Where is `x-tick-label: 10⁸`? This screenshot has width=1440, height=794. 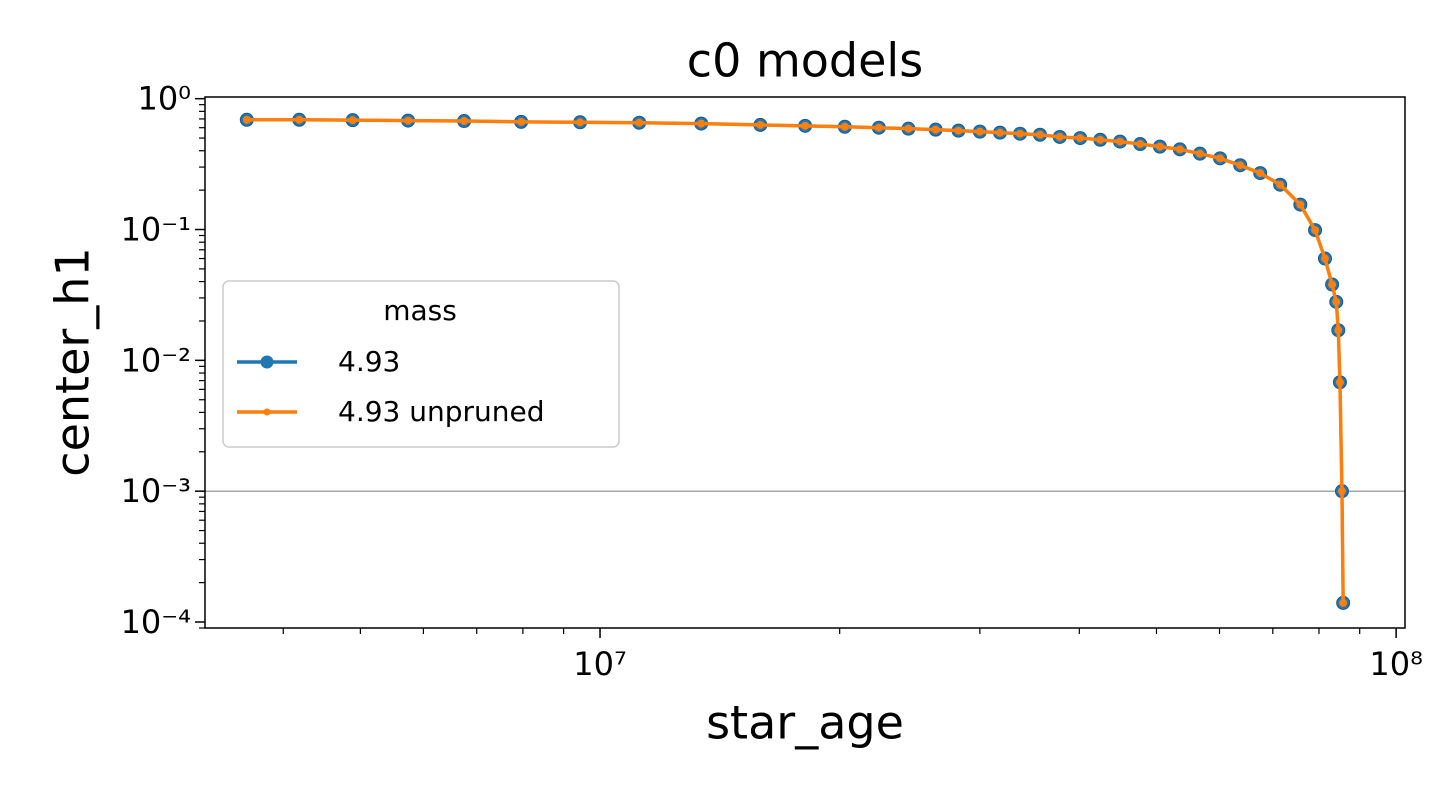 x-tick-label: 10⁸ is located at coordinates (1396, 664).